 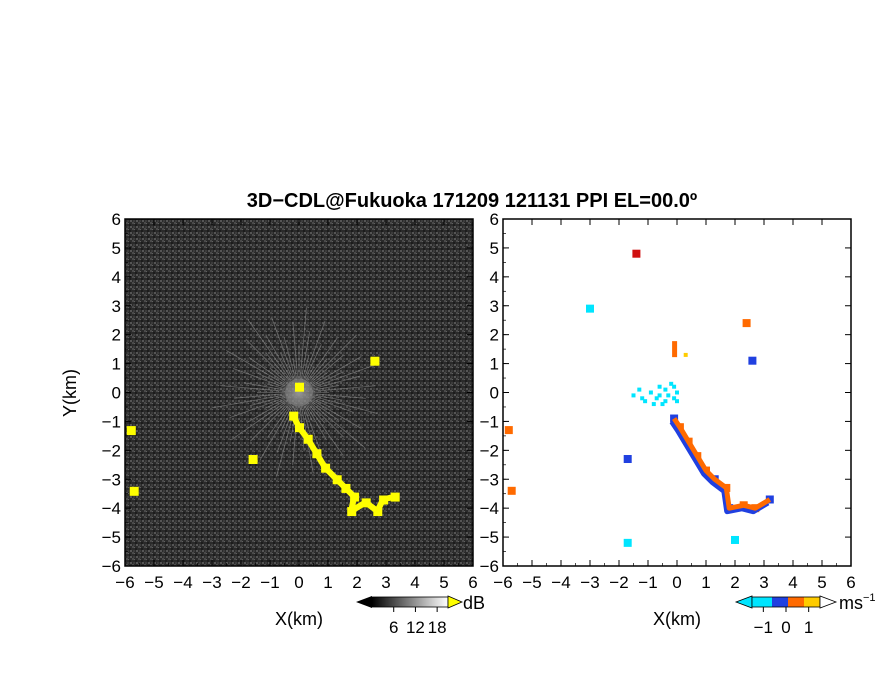 I want to click on velocity-echoes, so click(x=639, y=398).